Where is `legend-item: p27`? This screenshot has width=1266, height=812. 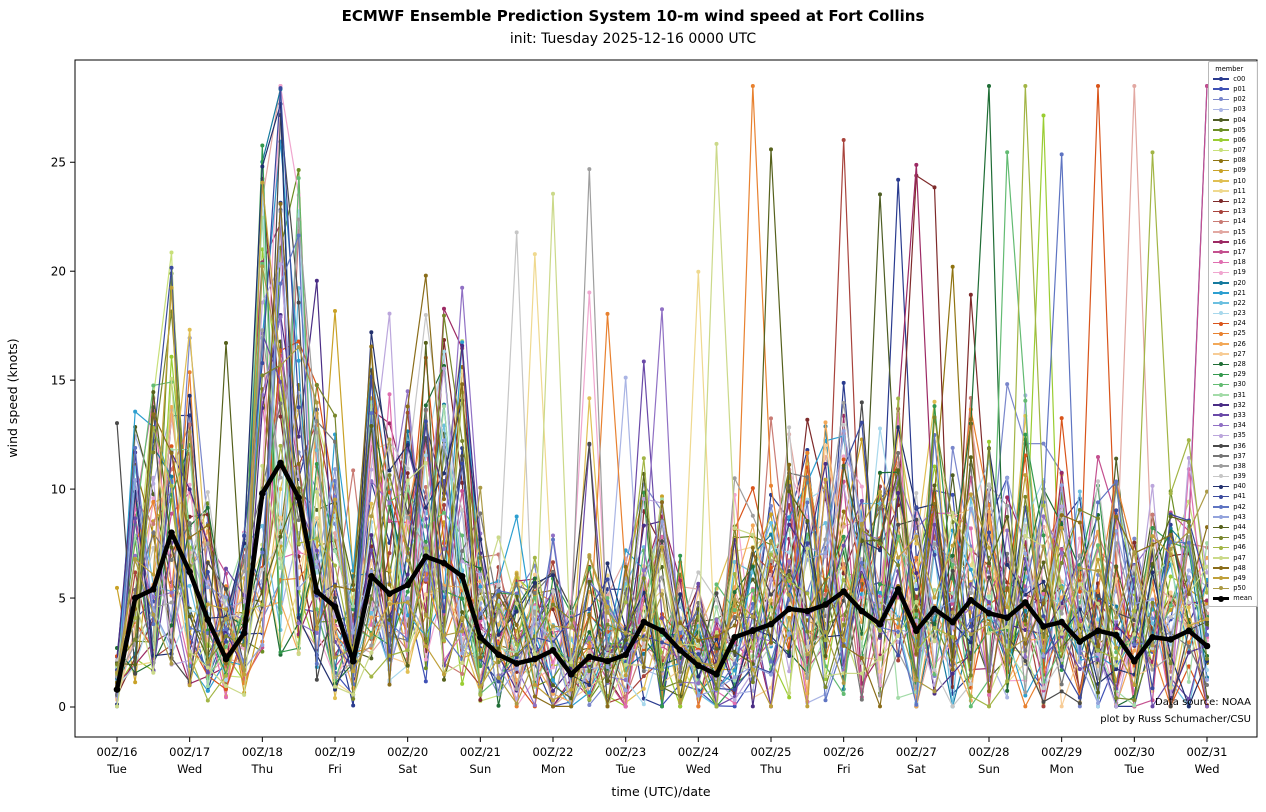
legend-item: p27 is located at coordinates (1232, 354).